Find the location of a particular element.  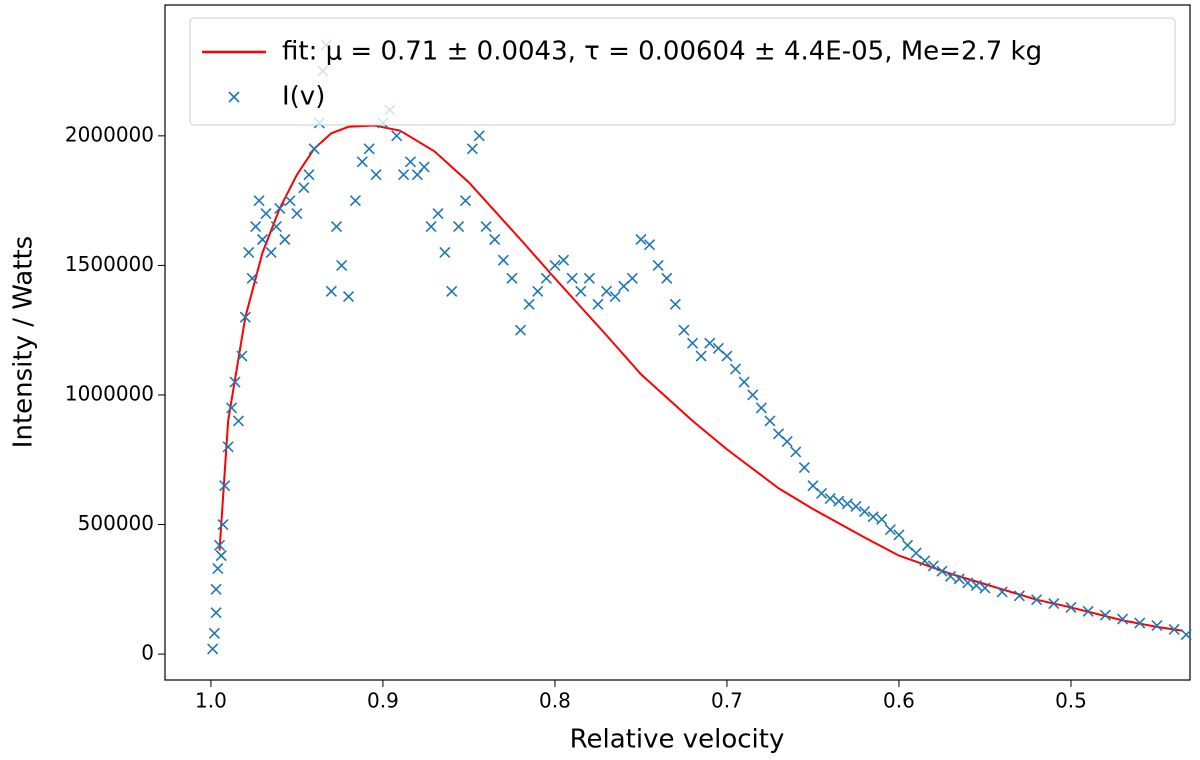

x-tick-label: 0.9 is located at coordinates (383, 701).